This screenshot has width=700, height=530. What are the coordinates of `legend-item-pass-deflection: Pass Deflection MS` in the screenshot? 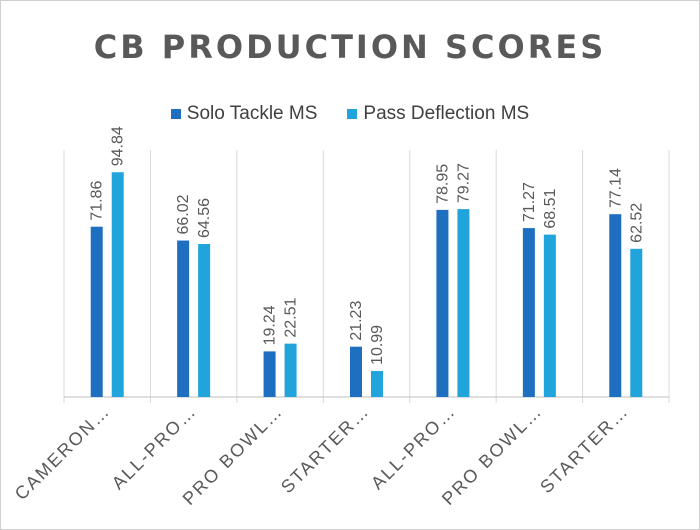 It's located at (438, 114).